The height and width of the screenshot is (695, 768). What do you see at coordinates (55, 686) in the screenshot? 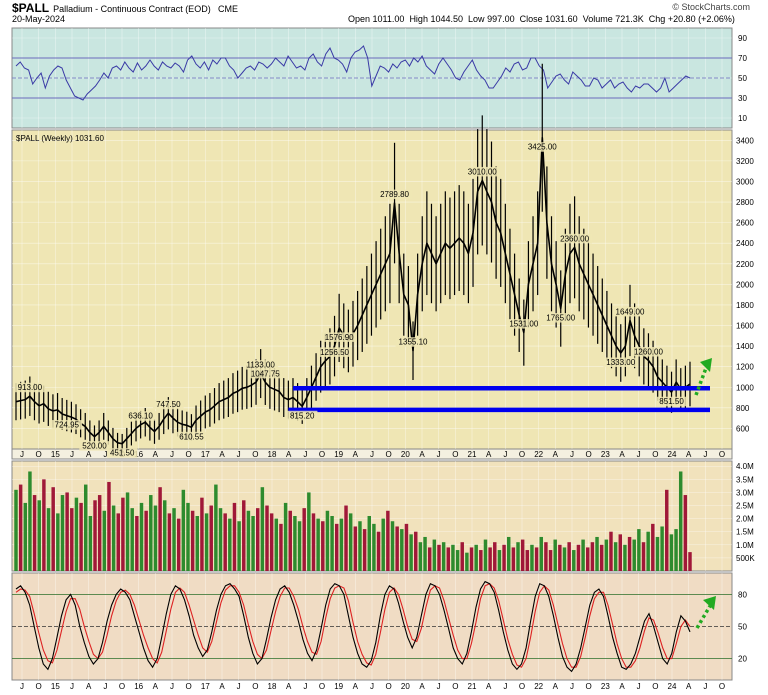
I see `x-tick-label-bottom: 15` at bounding box center [55, 686].